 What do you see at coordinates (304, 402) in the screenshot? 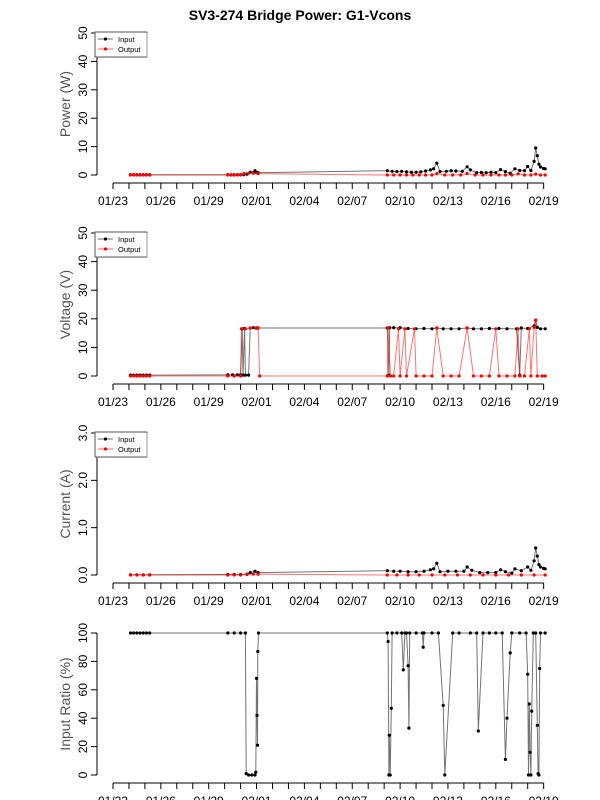
I see `x-tick-label: 02/04` at bounding box center [304, 402].